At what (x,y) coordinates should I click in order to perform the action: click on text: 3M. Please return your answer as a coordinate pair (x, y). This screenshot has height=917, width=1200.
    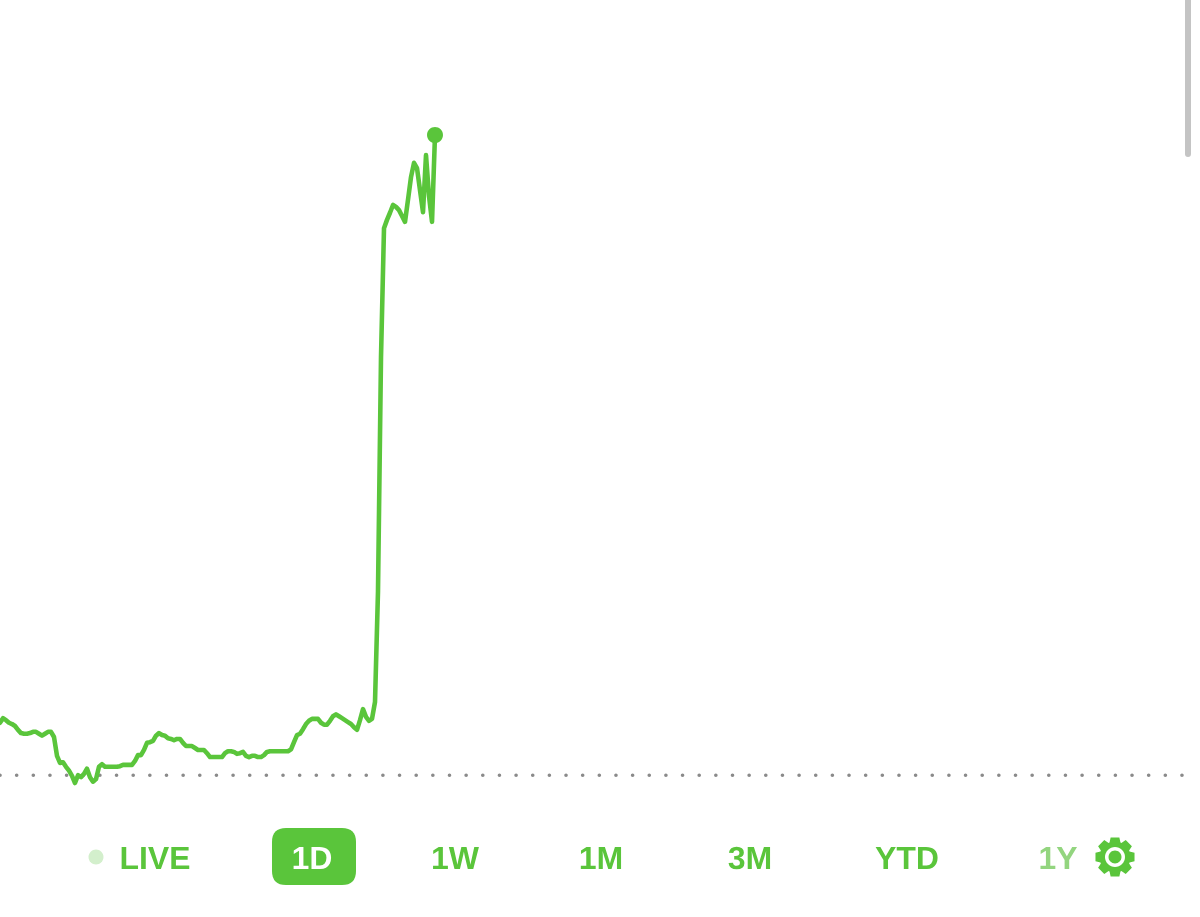
    Looking at the image, I should click on (749, 858).